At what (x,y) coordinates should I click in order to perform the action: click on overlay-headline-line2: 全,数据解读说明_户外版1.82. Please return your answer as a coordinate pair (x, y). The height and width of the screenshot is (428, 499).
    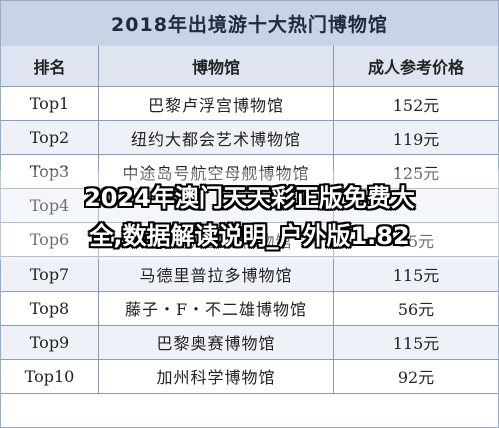
    Looking at the image, I should click on (249, 236).